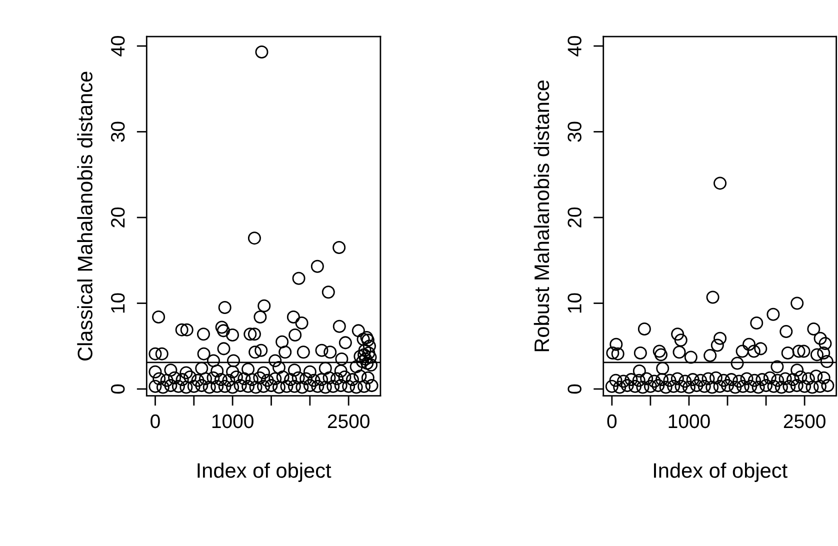 This screenshot has width=838, height=546. What do you see at coordinates (84, 216) in the screenshot?
I see `y-axis-title: Classical Mahalanobis distance` at bounding box center [84, 216].